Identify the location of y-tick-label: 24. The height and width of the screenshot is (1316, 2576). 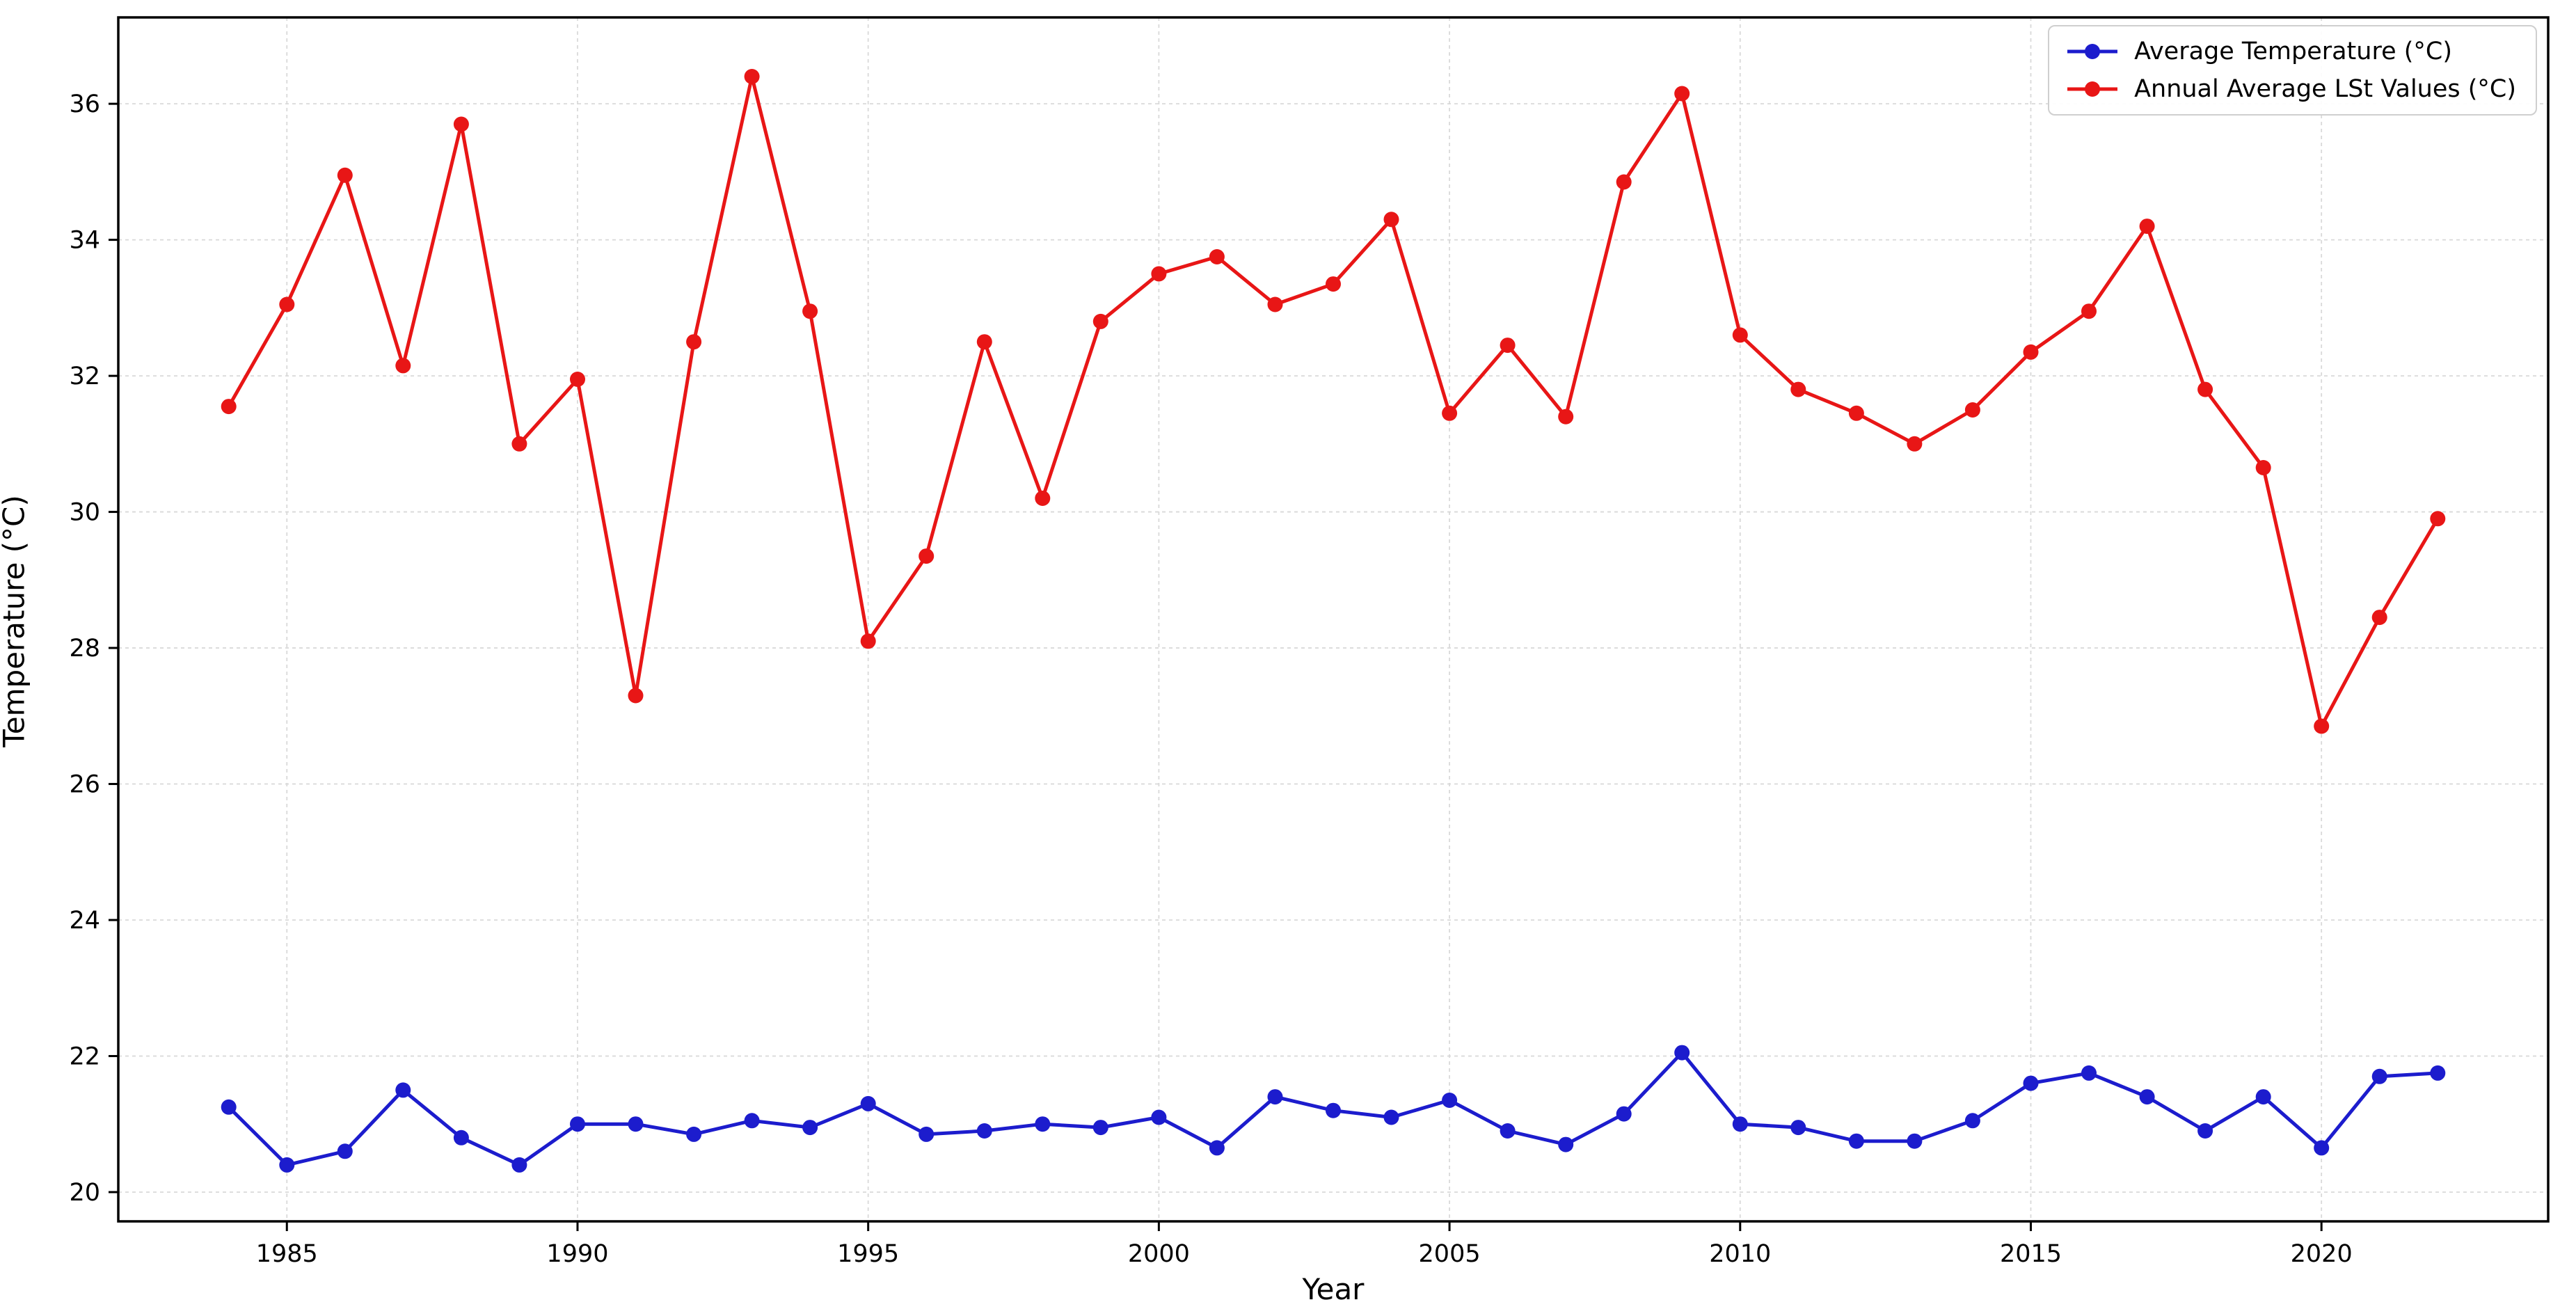
(84, 921).